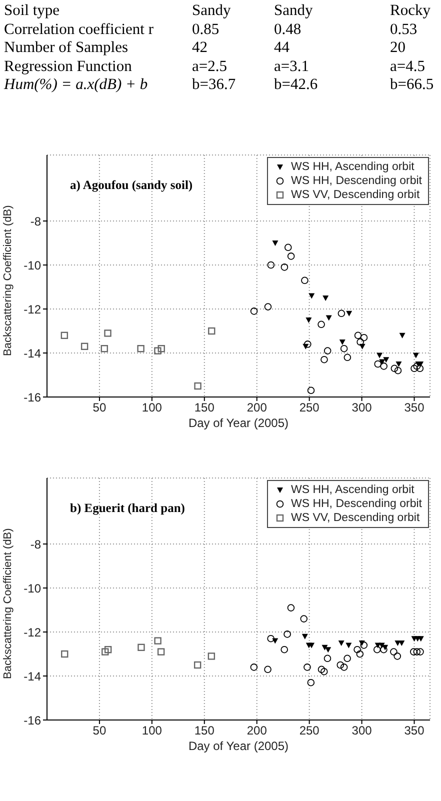 This screenshot has height=801, width=441. Describe the element at coordinates (33, 632) in the screenshot. I see `y-tick-label: -12` at that location.